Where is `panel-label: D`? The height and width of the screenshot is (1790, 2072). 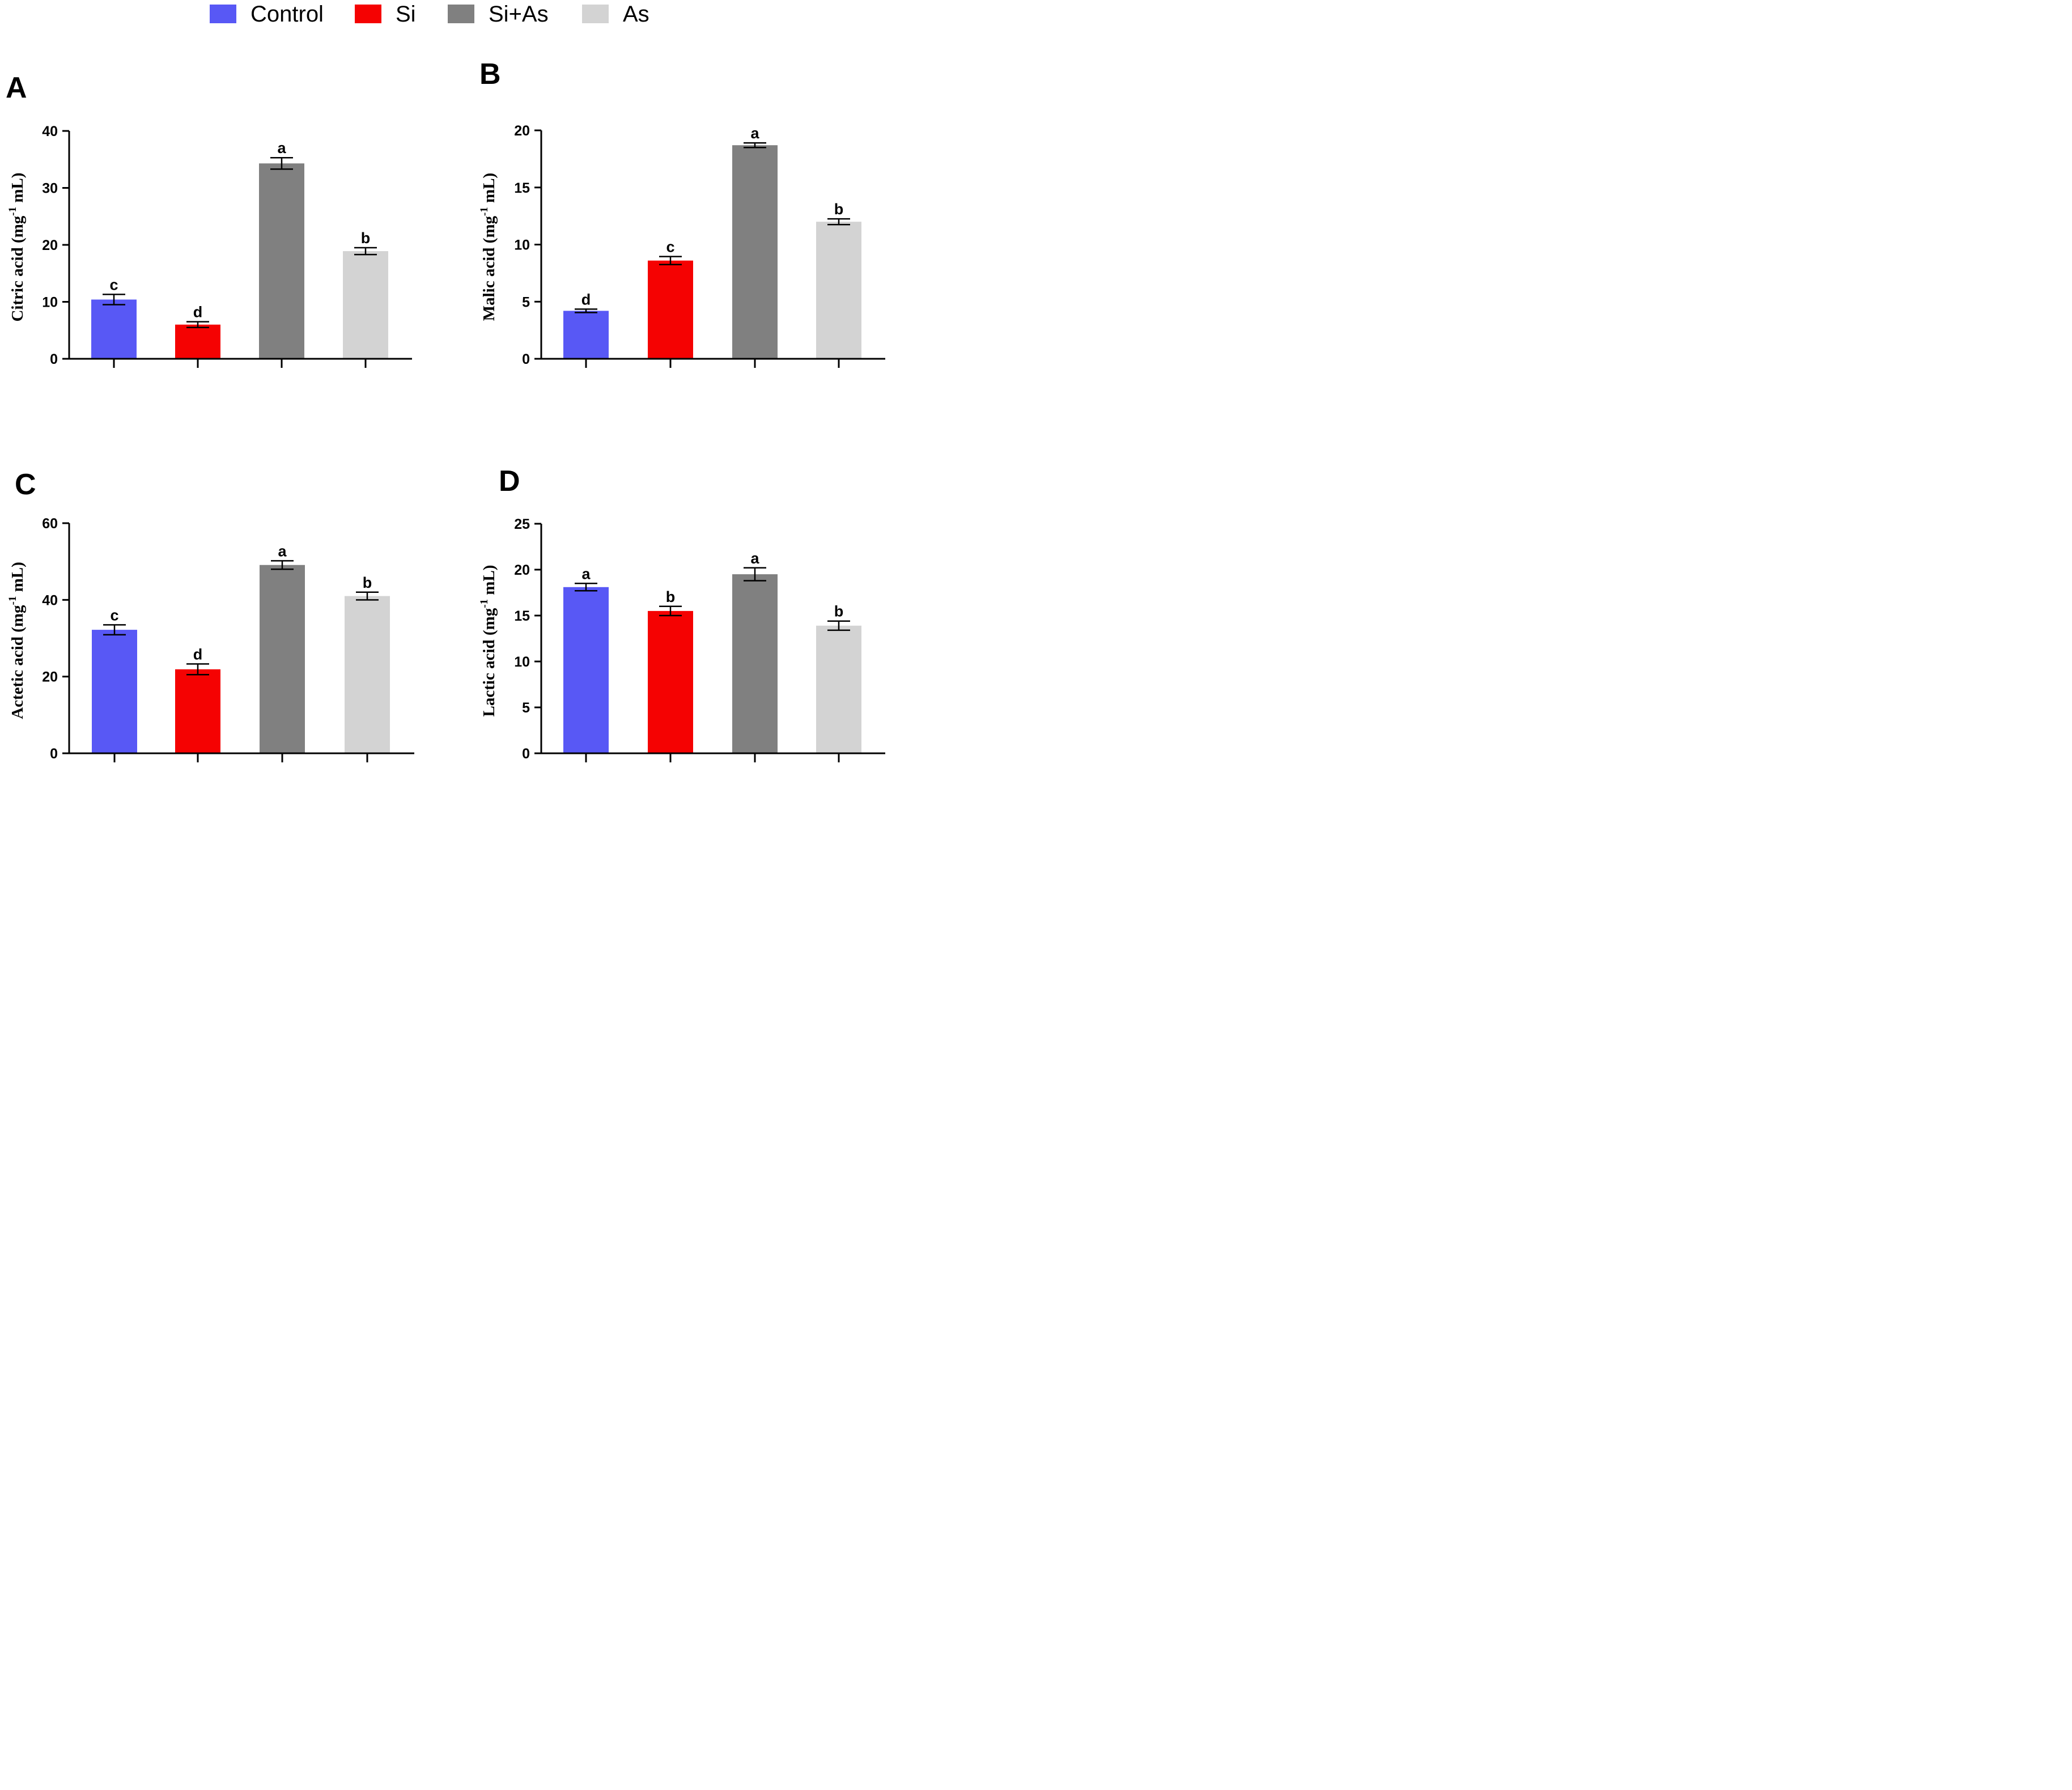 panel-label: D is located at coordinates (509, 482).